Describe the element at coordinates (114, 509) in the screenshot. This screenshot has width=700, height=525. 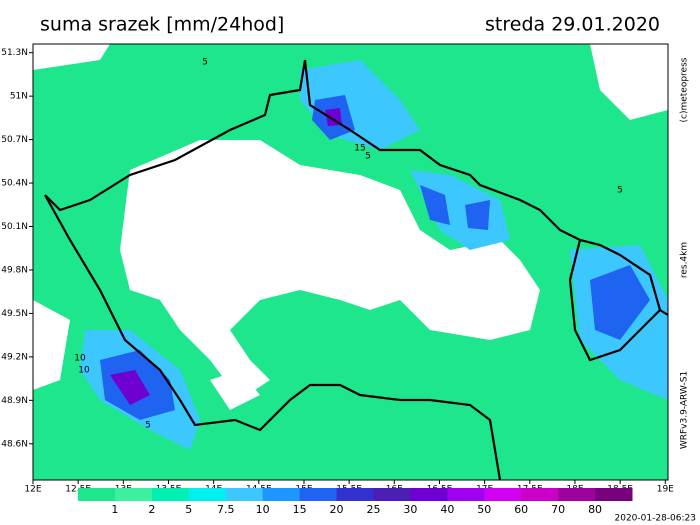
I see `colorbar-label: 1` at that location.